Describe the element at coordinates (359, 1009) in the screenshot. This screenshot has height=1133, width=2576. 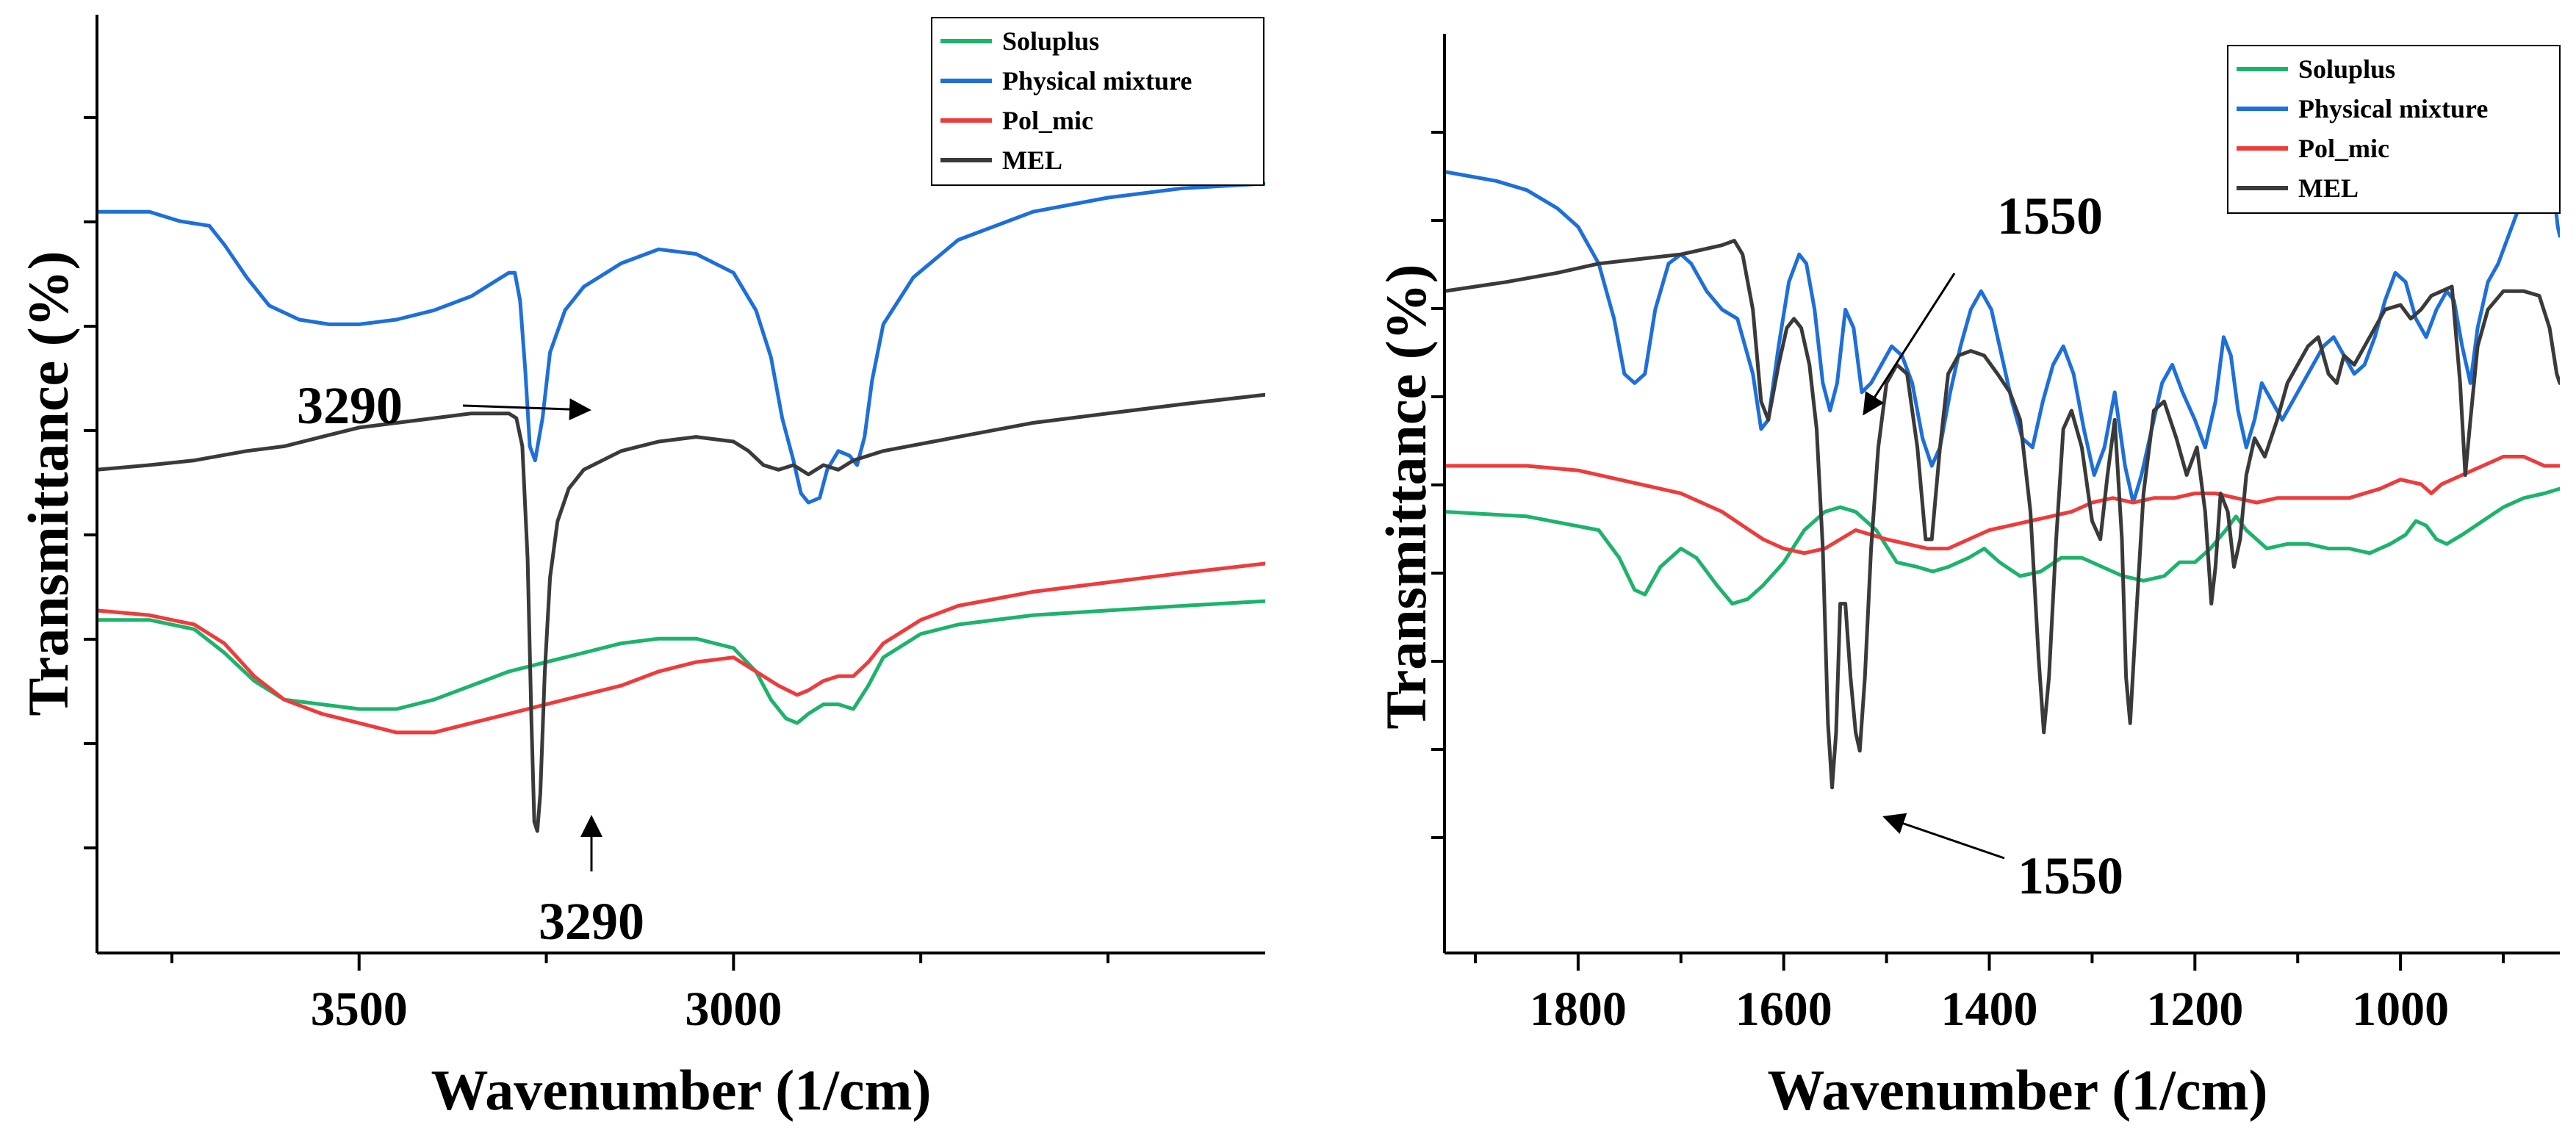
I see `x-tick-label: 3500` at that location.